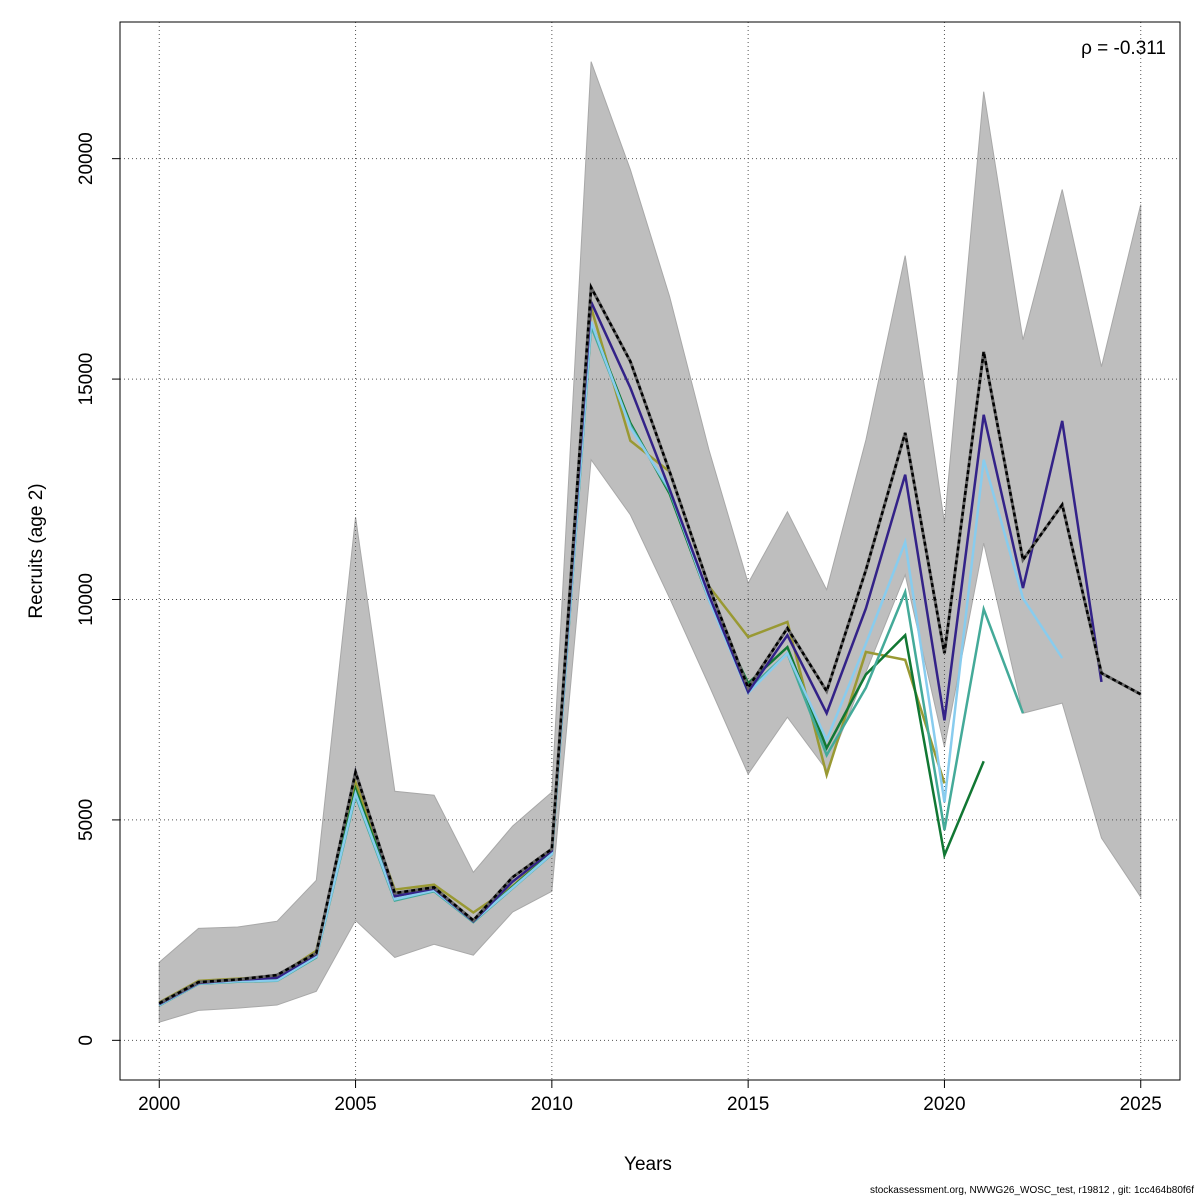  Describe the element at coordinates (86, 599) in the screenshot. I see `y-tick-label: 10000` at that location.